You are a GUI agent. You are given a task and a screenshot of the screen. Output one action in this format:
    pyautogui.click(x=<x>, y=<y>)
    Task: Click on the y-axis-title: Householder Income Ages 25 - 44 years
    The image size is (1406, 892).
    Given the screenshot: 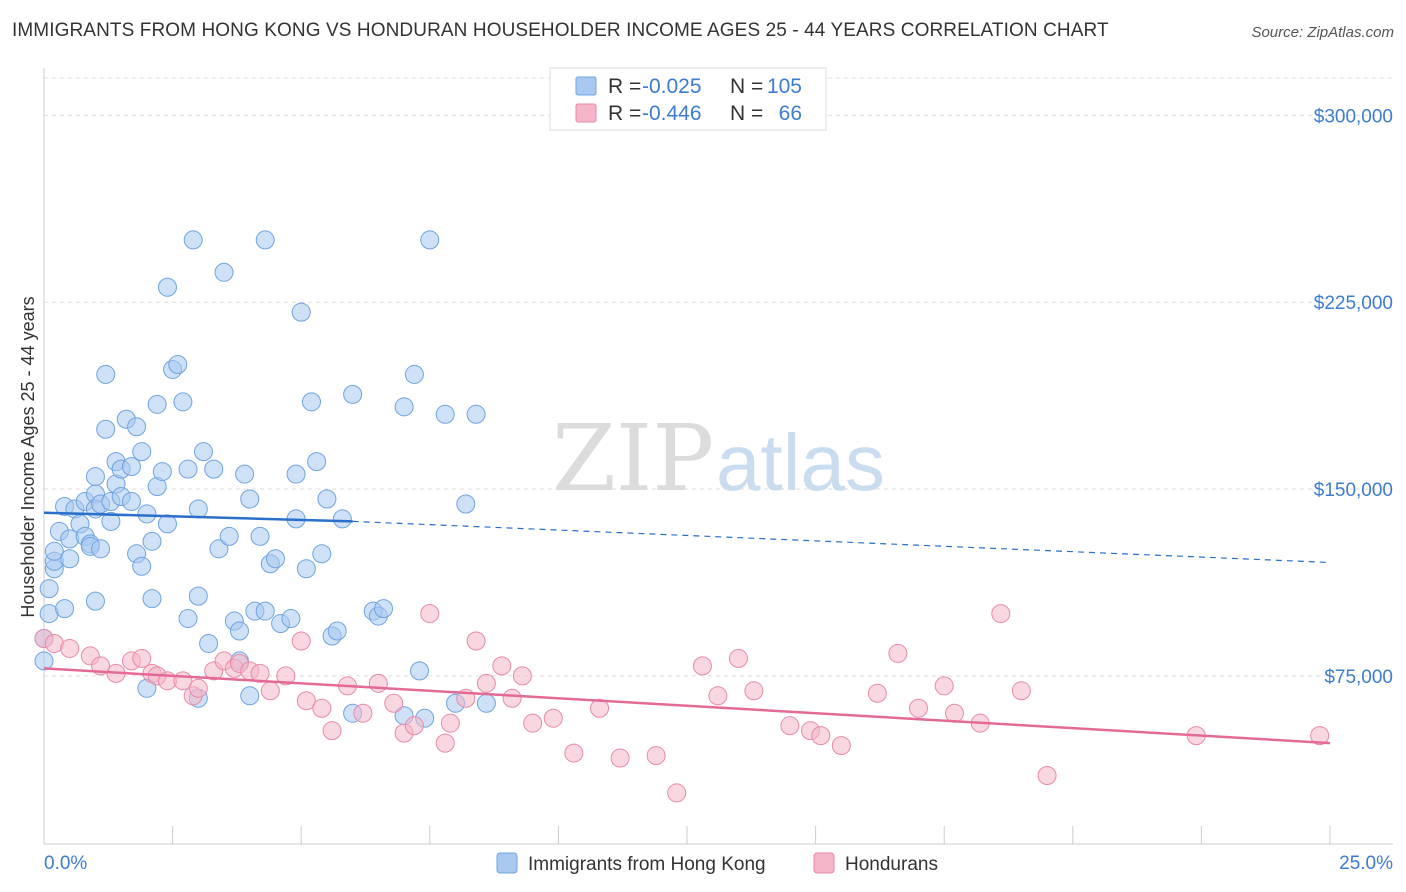 What is the action you would take?
    pyautogui.click(x=28, y=456)
    